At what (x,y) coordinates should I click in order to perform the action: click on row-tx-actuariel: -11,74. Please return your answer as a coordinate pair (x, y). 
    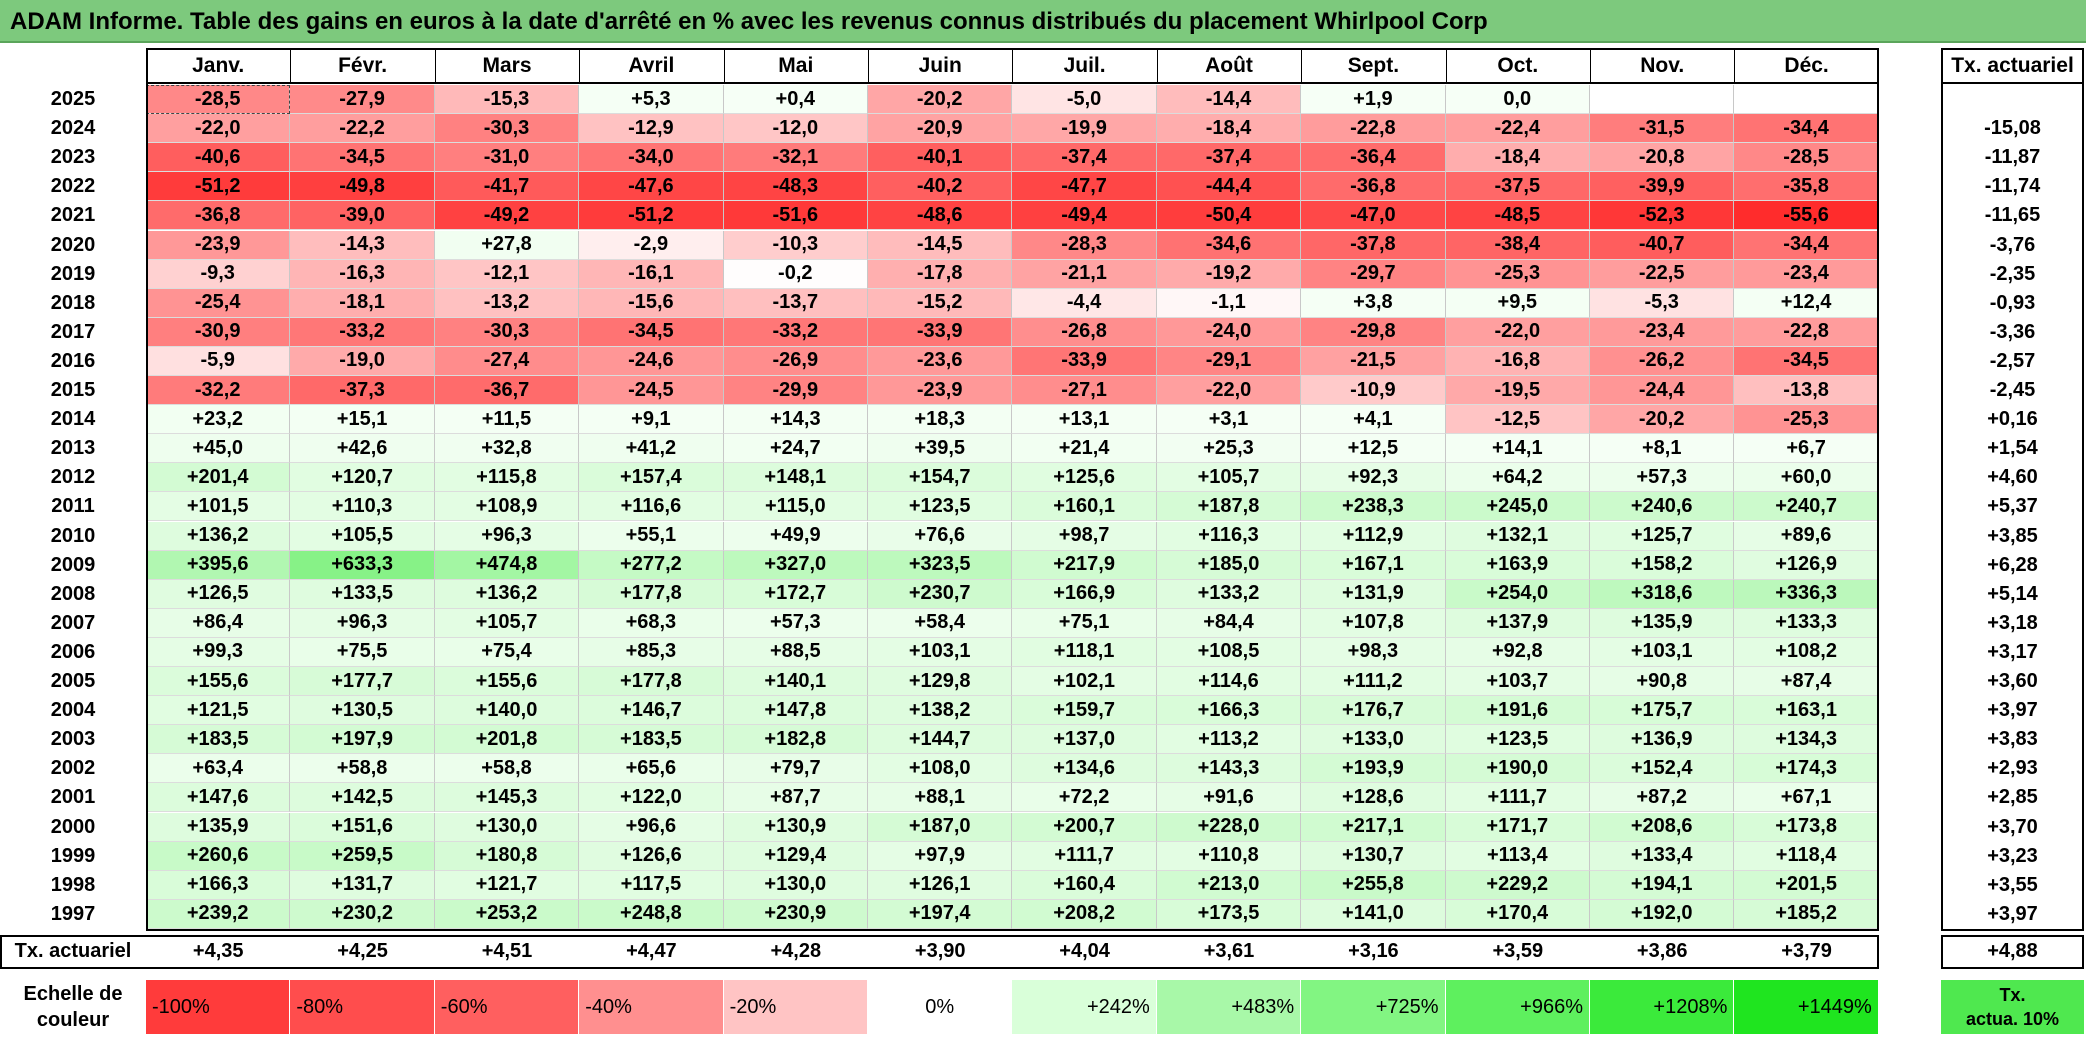
    Looking at the image, I should click on (2012, 186).